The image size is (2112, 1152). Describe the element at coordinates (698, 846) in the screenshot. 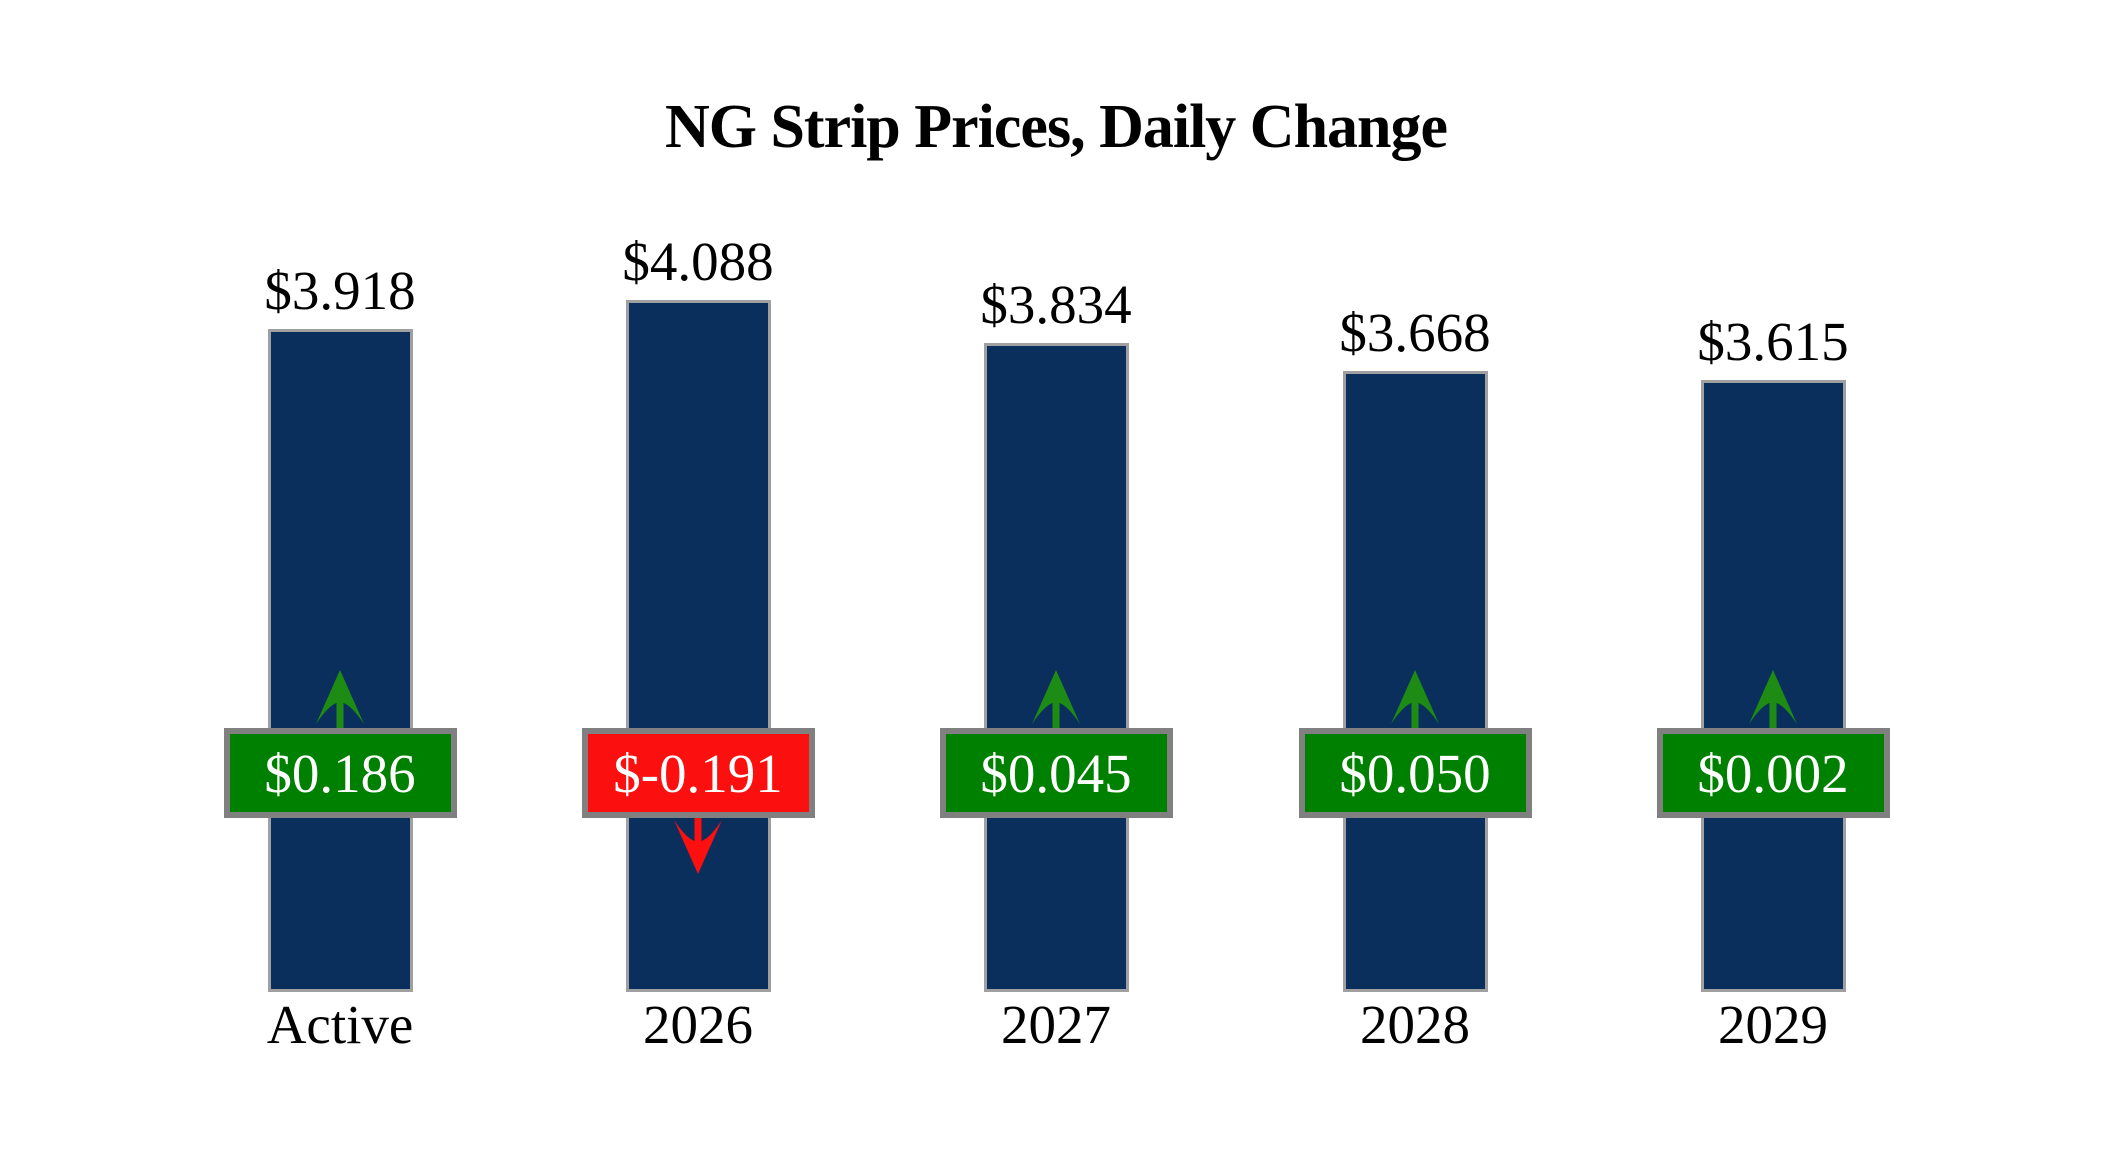

I see `down-arrow-icon` at that location.